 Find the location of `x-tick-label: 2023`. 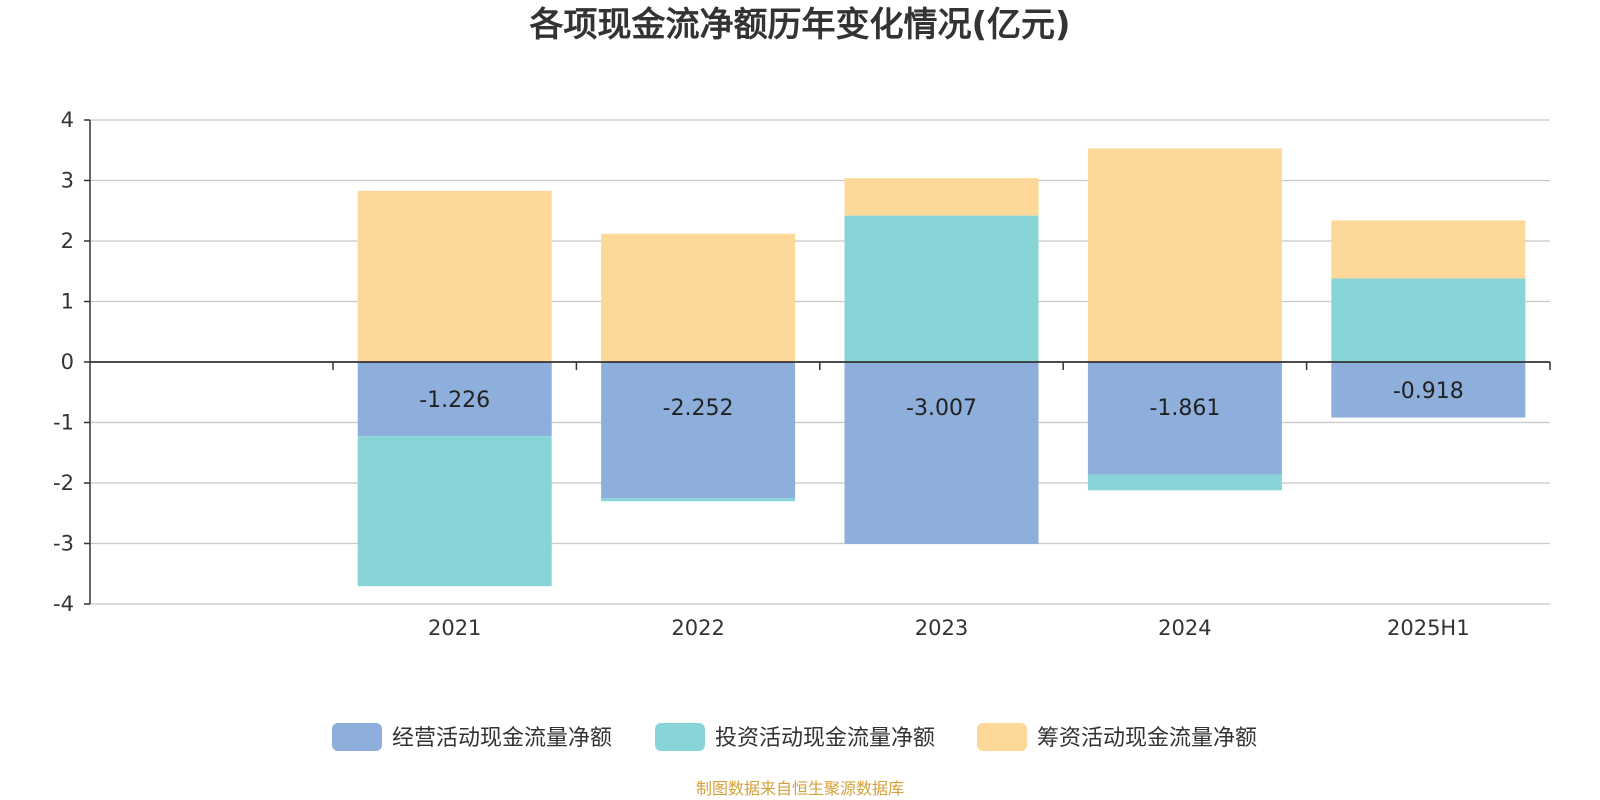

x-tick-label: 2023 is located at coordinates (941, 628).